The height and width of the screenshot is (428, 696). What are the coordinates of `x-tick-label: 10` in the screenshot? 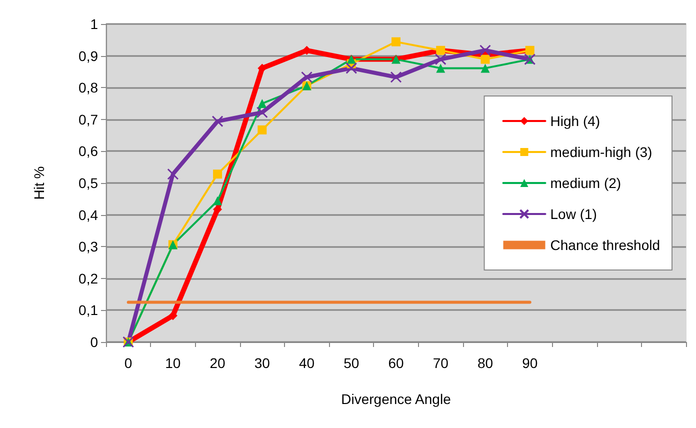 It's located at (173, 363).